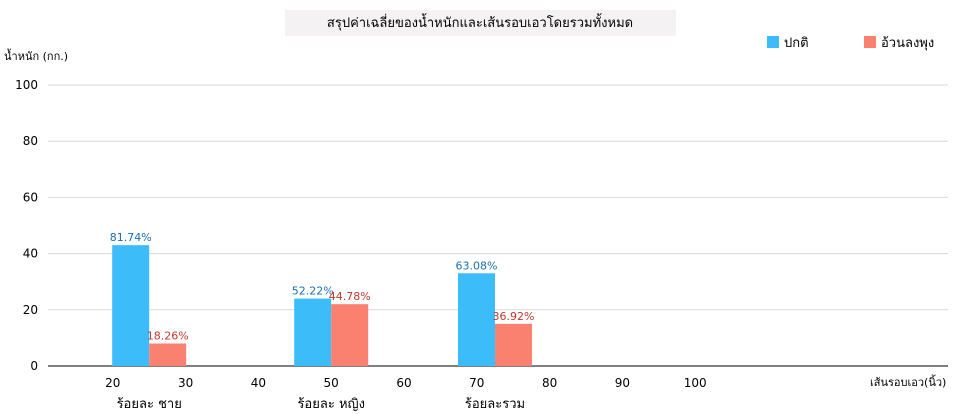 The width and height of the screenshot is (953, 414). I want to click on x-tick-label: 80, so click(549, 383).